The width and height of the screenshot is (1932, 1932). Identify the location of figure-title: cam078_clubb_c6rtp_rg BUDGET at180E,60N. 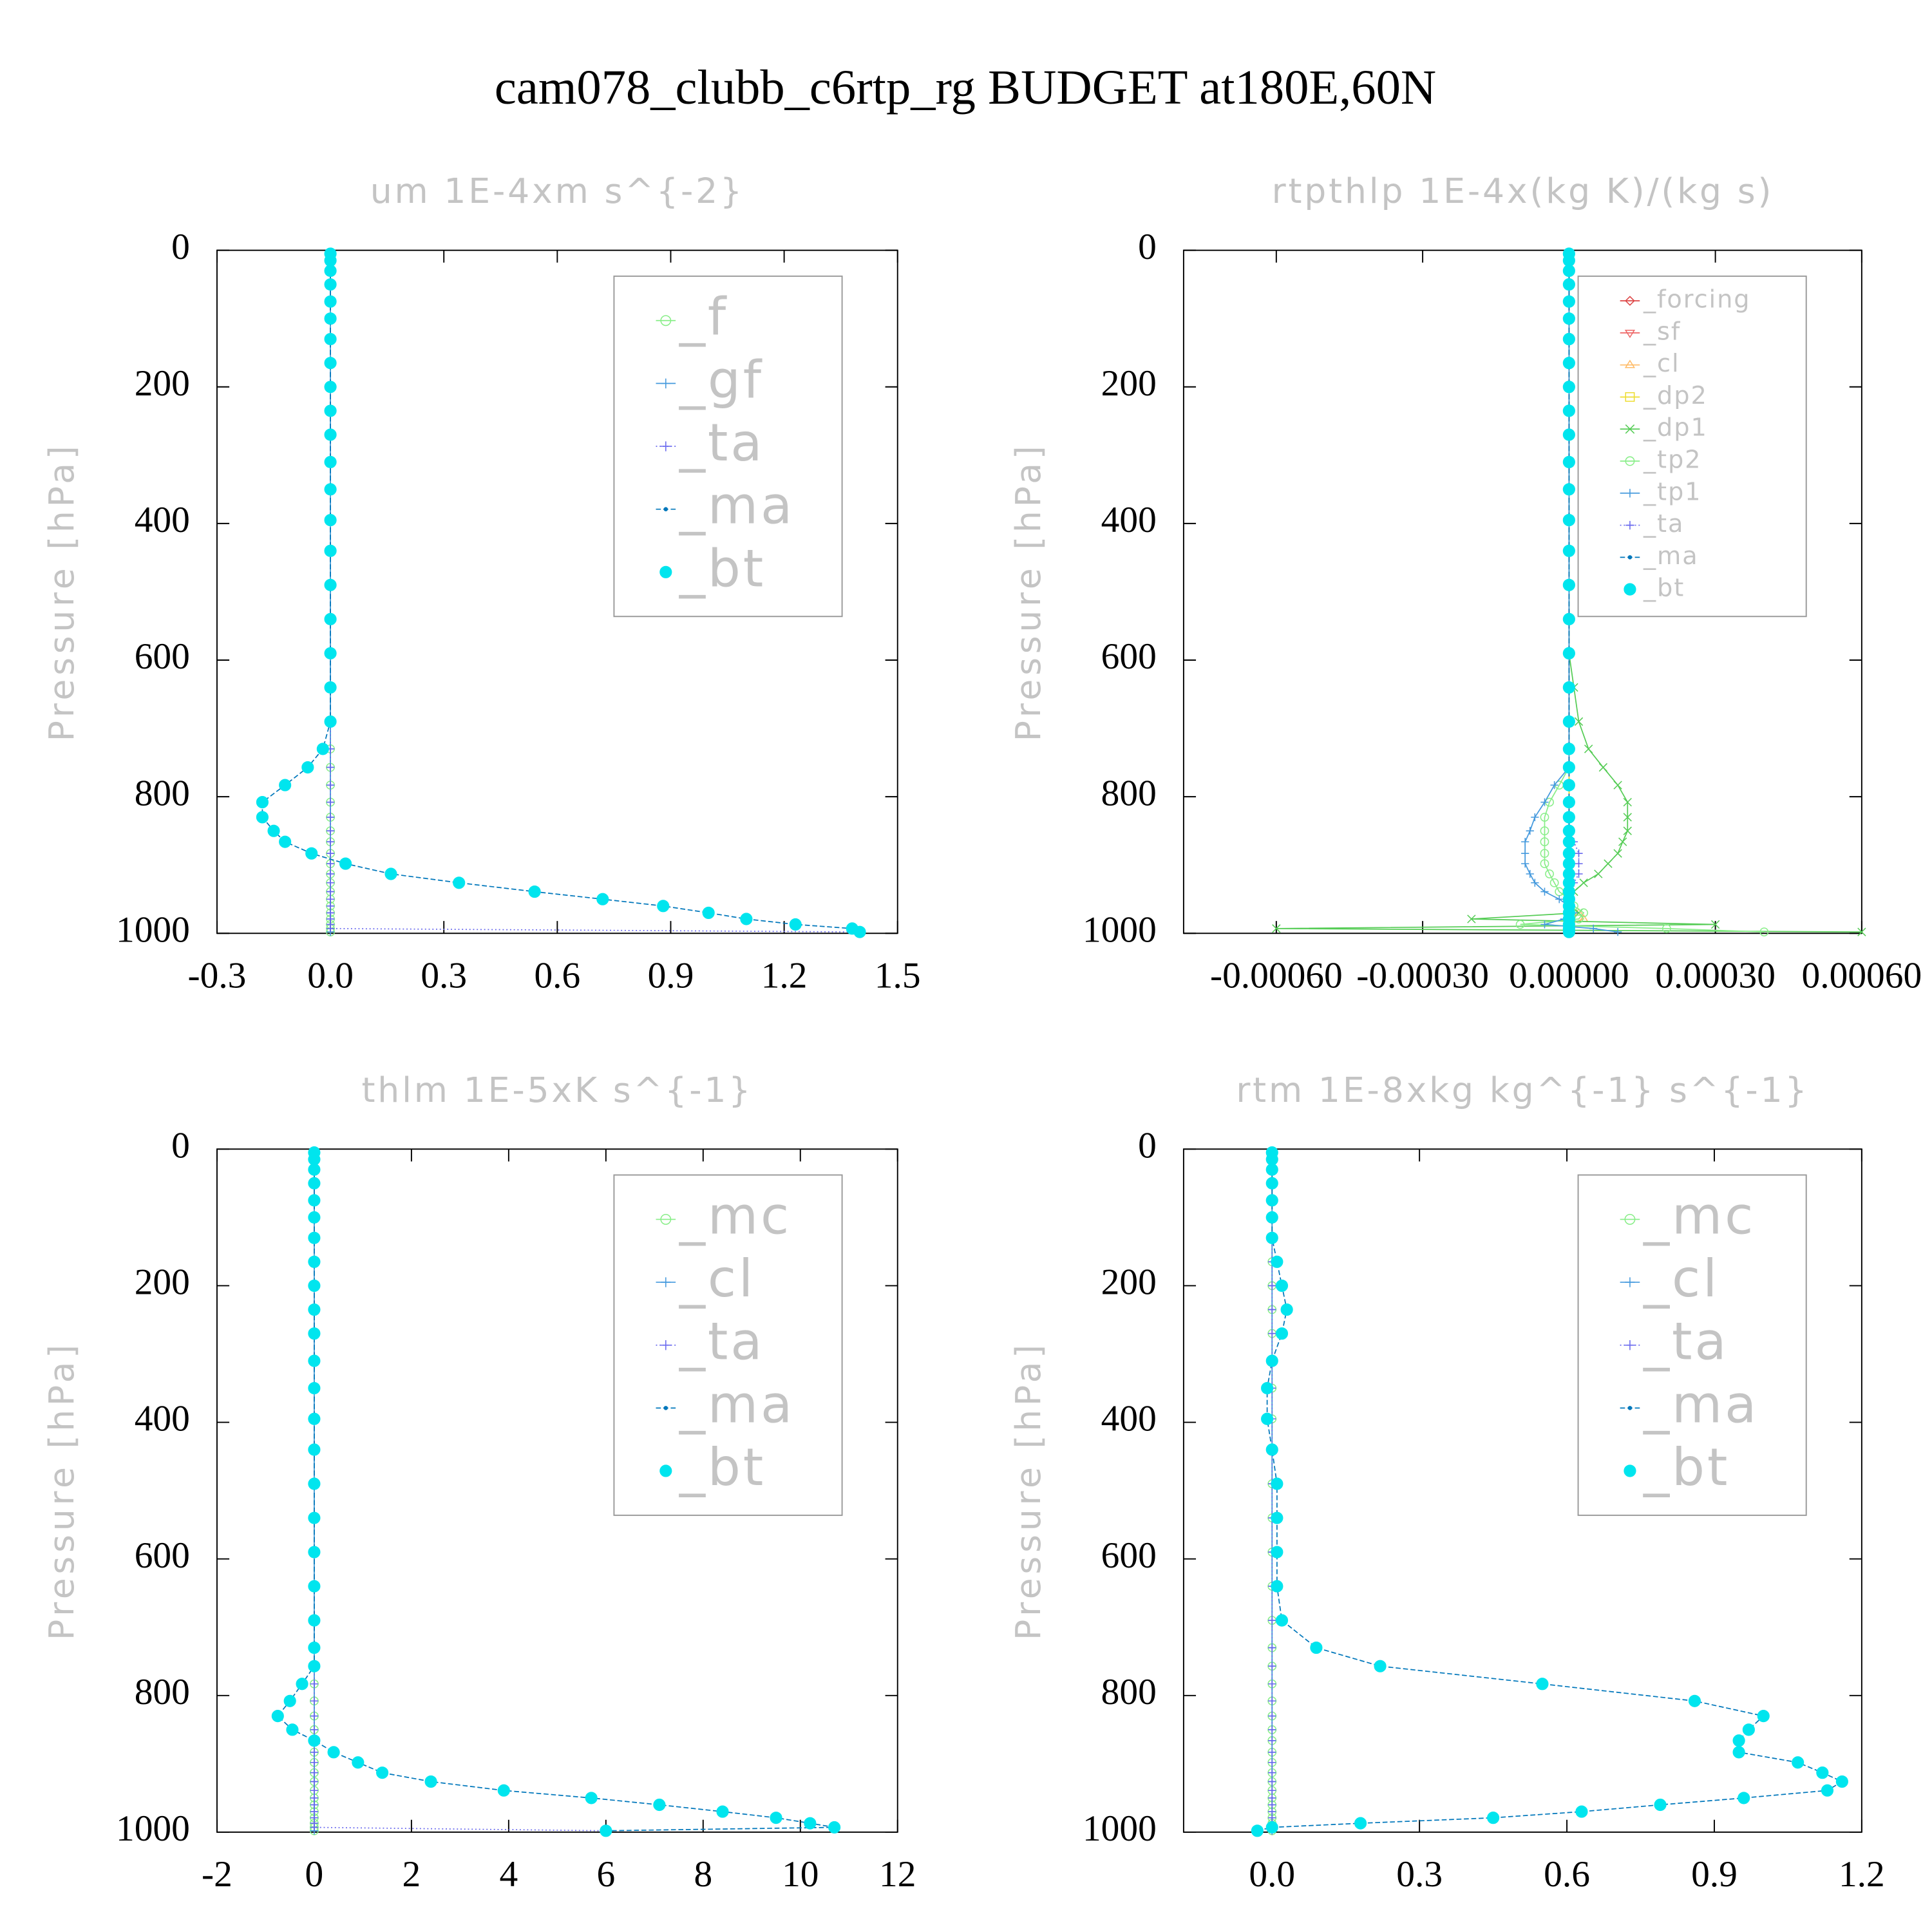
(966, 87).